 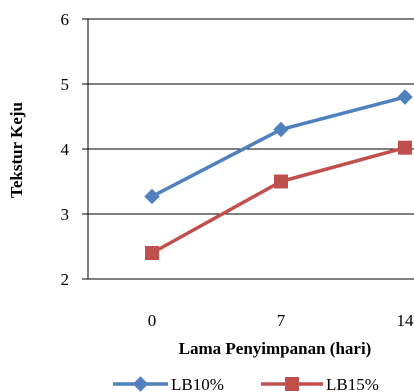 What do you see at coordinates (16, 150) in the screenshot?
I see `y-axis-title: Tekstur Keju` at bounding box center [16, 150].